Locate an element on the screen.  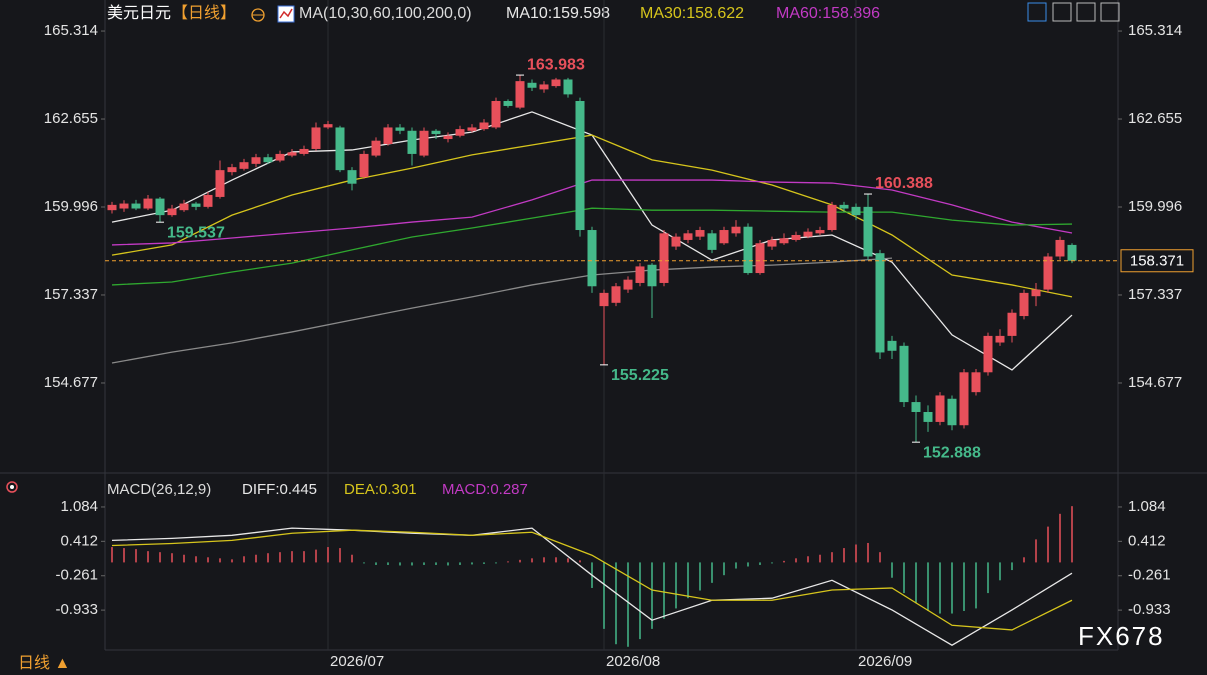
macd-icon is located at coordinates (12, 487).